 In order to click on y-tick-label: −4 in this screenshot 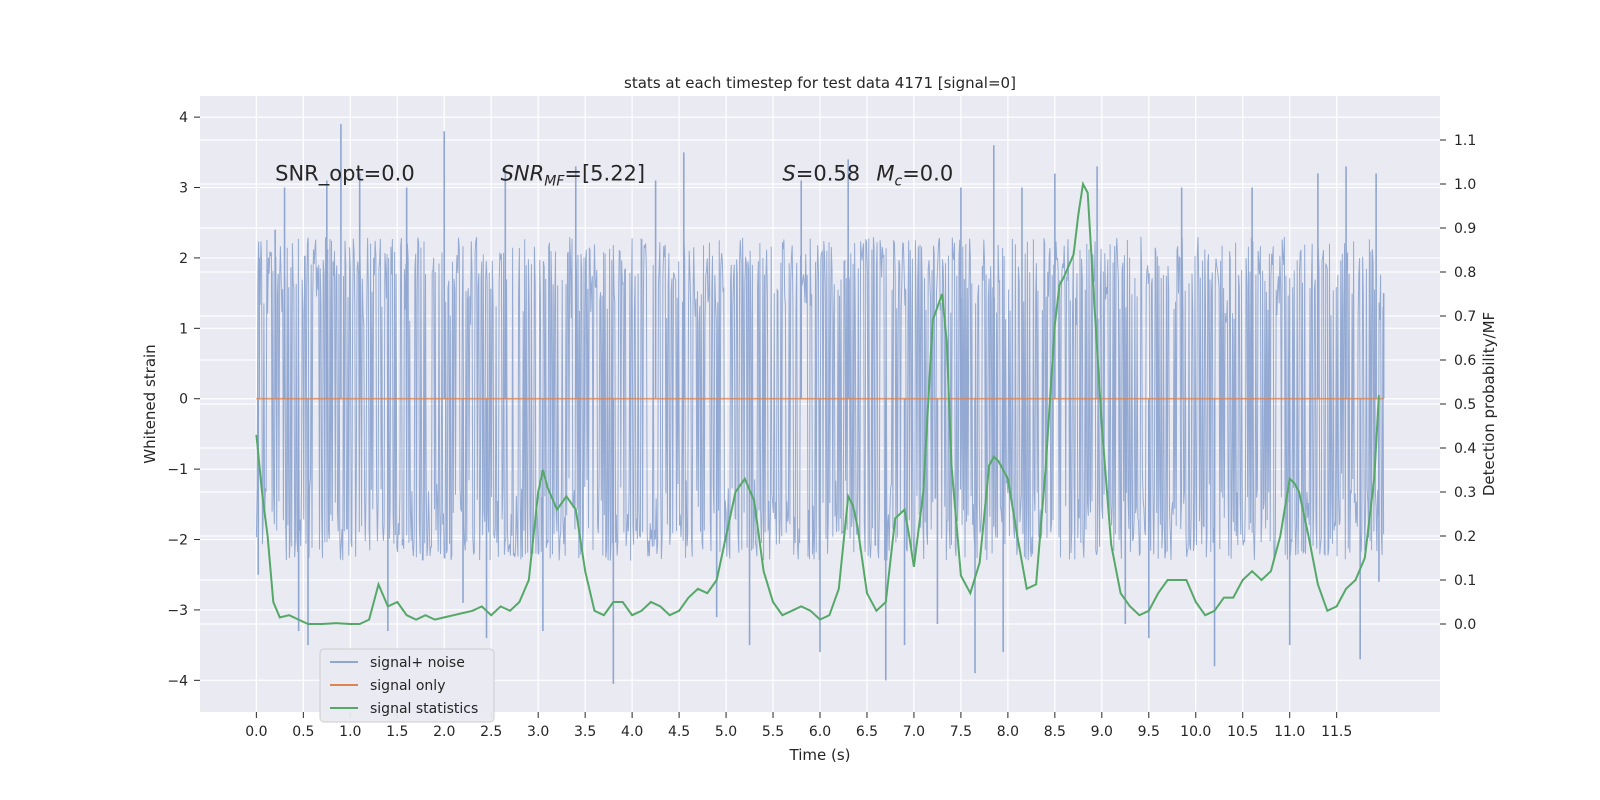, I will do `click(177, 681)`.